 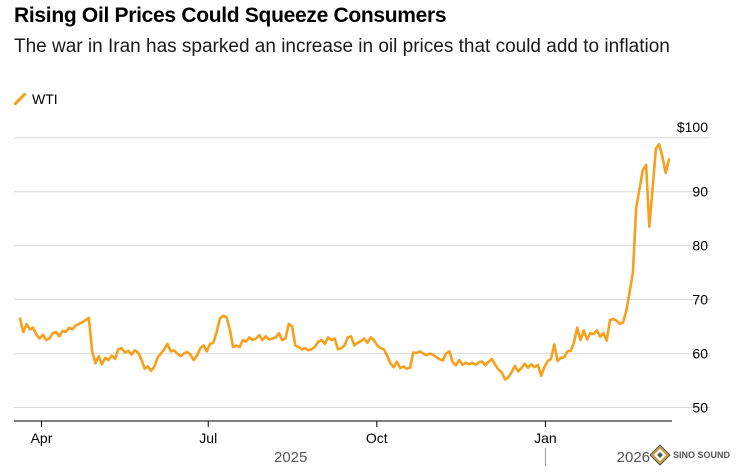 What do you see at coordinates (20, 99) in the screenshot?
I see `legend-line-icon` at bounding box center [20, 99].